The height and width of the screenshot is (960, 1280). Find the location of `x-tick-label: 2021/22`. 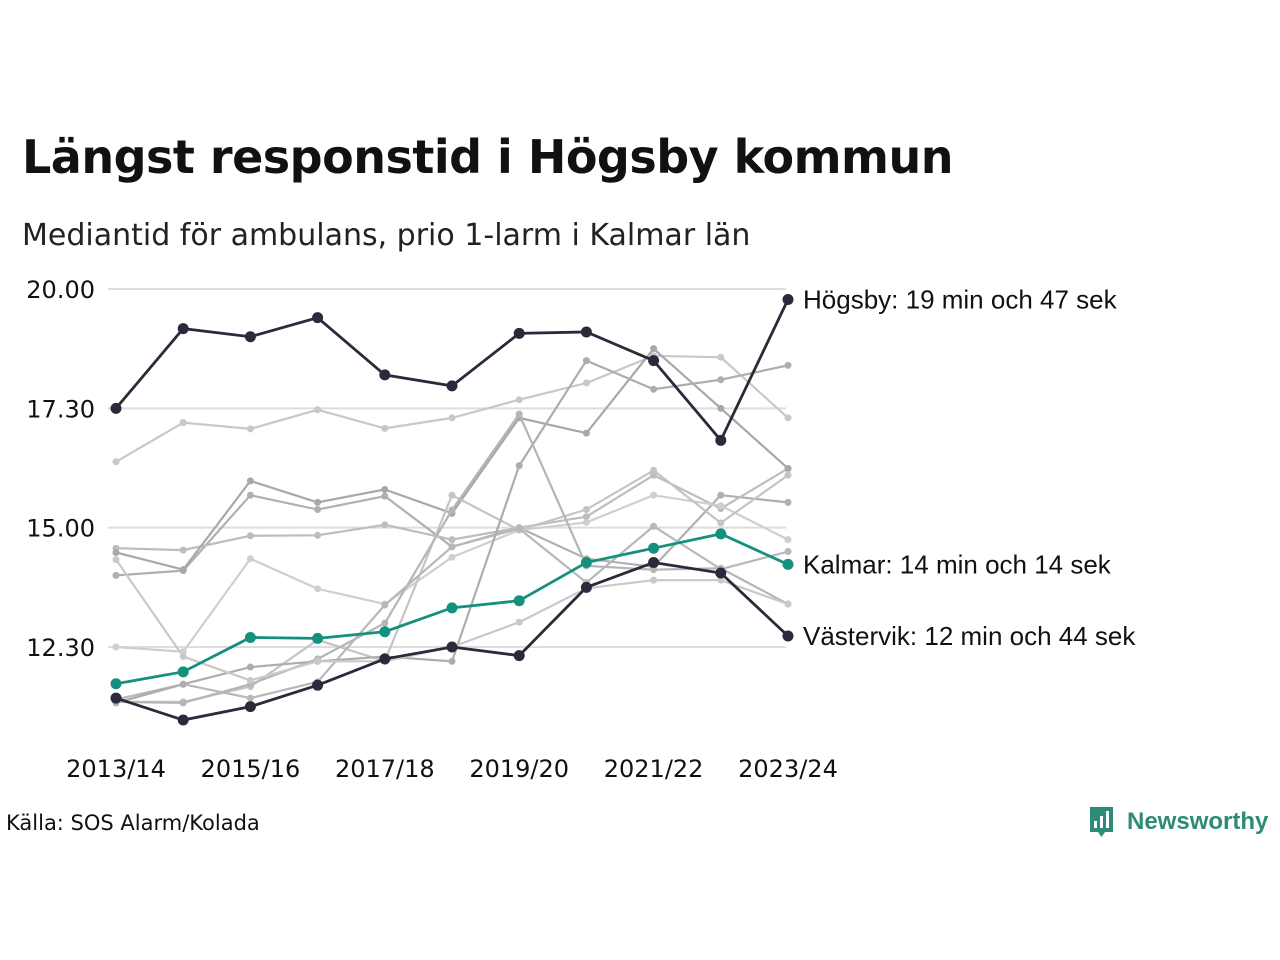

x-tick-label: 2021/22 is located at coordinates (654, 769).